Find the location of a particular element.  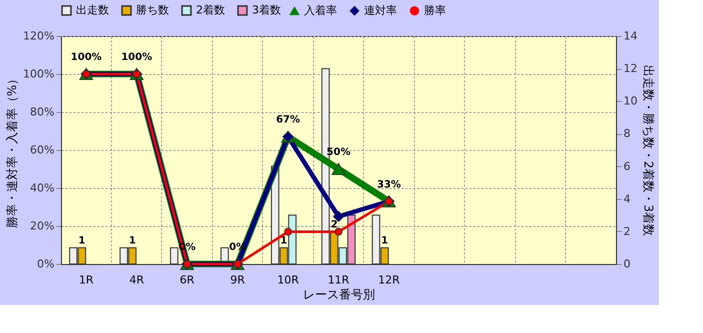

legend-label: 出走数 is located at coordinates (92, 10).